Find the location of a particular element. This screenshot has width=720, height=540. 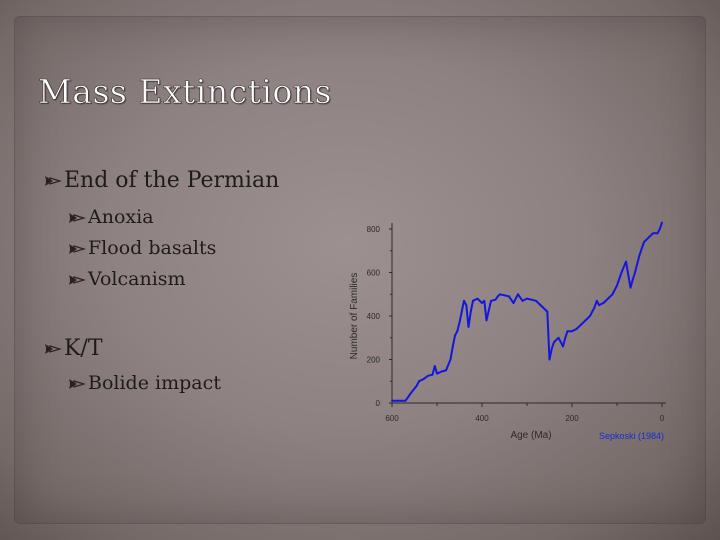

bullet-item-flood-basalts: Flood basalts is located at coordinates (142, 248).